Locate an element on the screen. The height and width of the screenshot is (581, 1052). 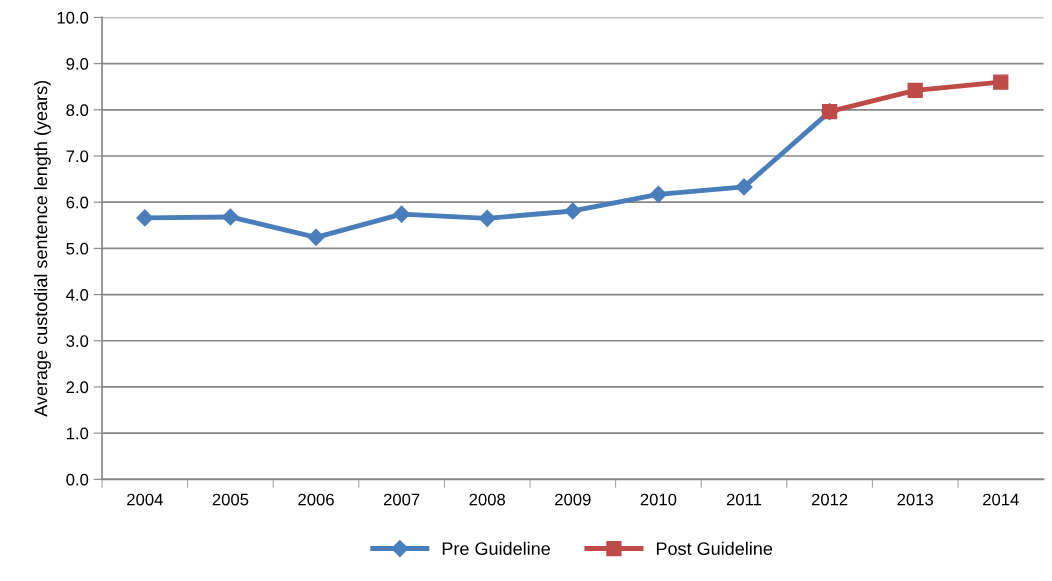
x-tick-label: 2006 is located at coordinates (316, 499).